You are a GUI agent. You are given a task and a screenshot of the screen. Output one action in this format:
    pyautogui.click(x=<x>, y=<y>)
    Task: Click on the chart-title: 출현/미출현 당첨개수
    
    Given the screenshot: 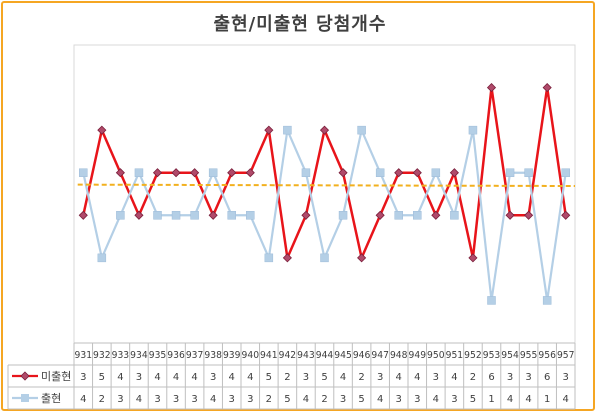 What is the action you would take?
    pyautogui.click(x=300, y=24)
    